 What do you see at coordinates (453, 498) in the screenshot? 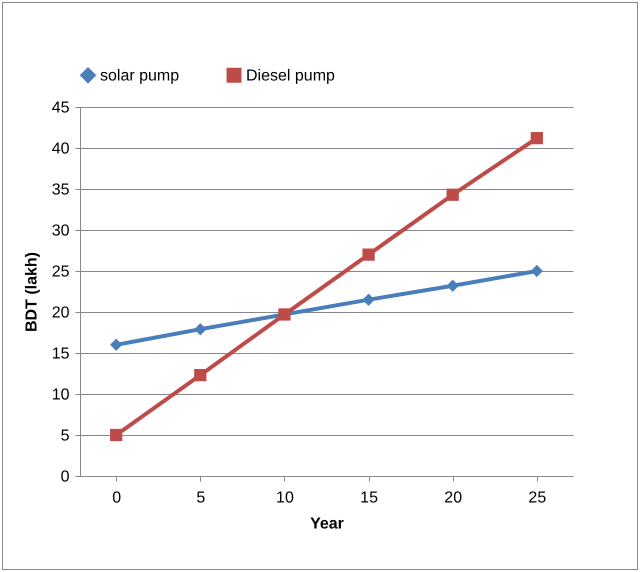
I see `x-tick-label: 20` at bounding box center [453, 498].